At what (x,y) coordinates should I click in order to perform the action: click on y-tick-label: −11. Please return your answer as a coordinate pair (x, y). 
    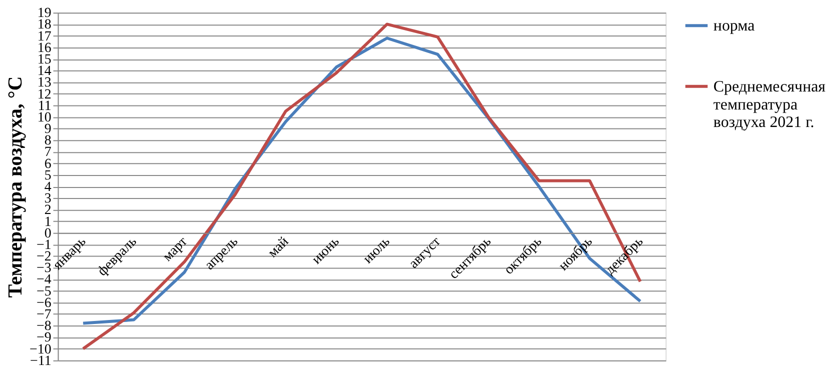
    Looking at the image, I should click on (41, 361).